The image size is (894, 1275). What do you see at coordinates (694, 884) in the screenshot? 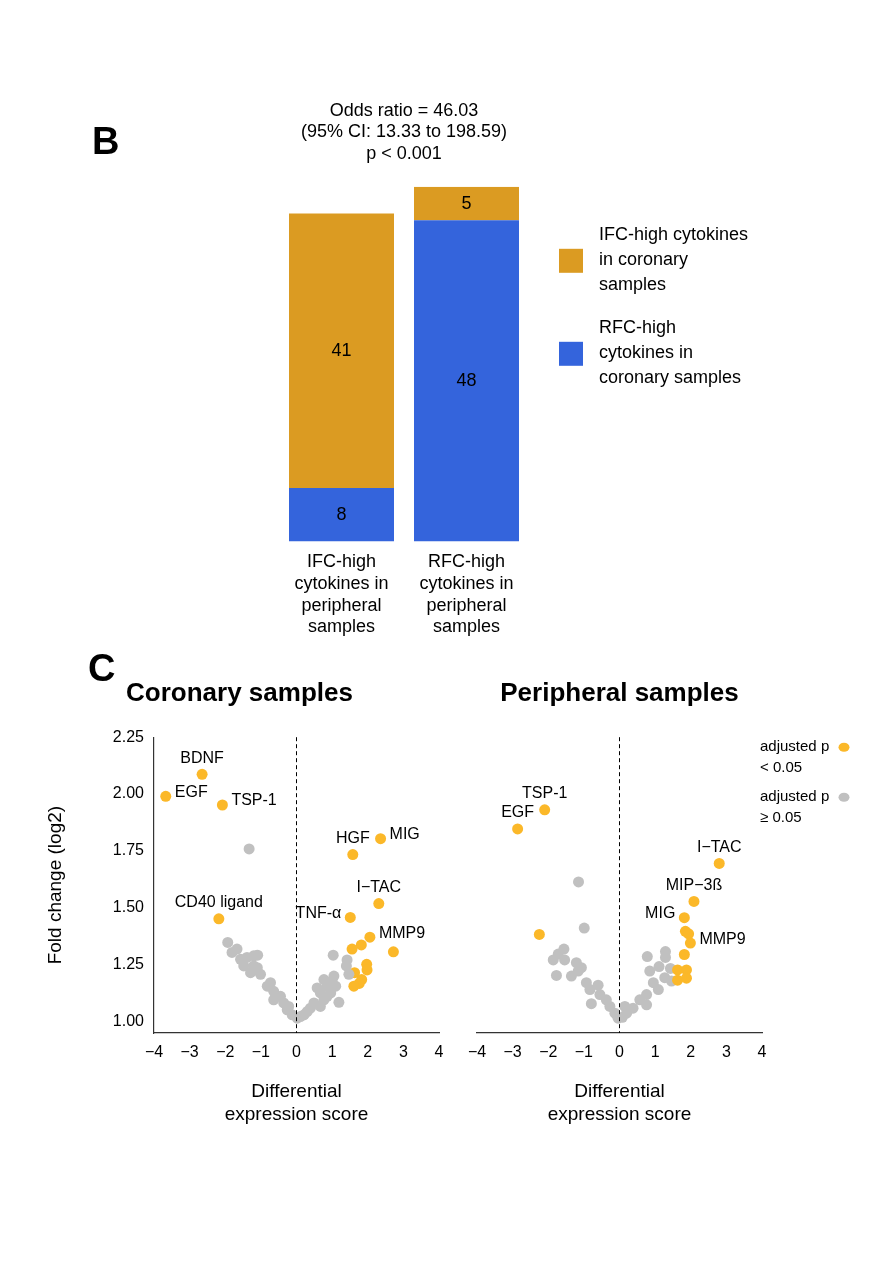
I see `annotation: MIP−3ß` at bounding box center [694, 884].